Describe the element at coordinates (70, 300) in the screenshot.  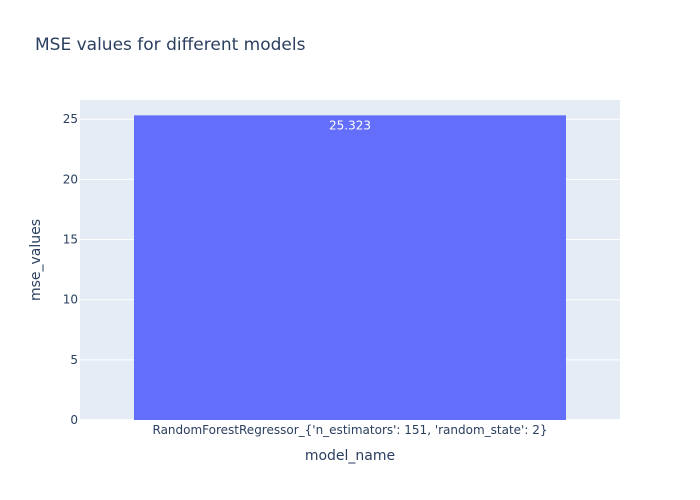
I see `y-tick-label: 10` at that location.